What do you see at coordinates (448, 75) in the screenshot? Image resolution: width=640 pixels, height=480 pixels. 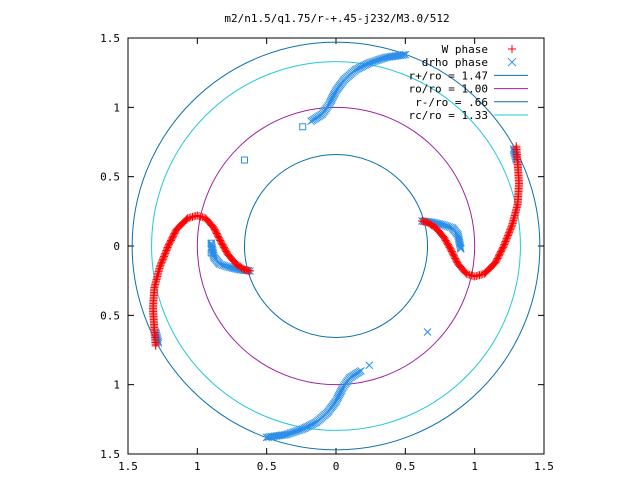 I see `legend-label: r+/ro = 1.47` at bounding box center [448, 75].